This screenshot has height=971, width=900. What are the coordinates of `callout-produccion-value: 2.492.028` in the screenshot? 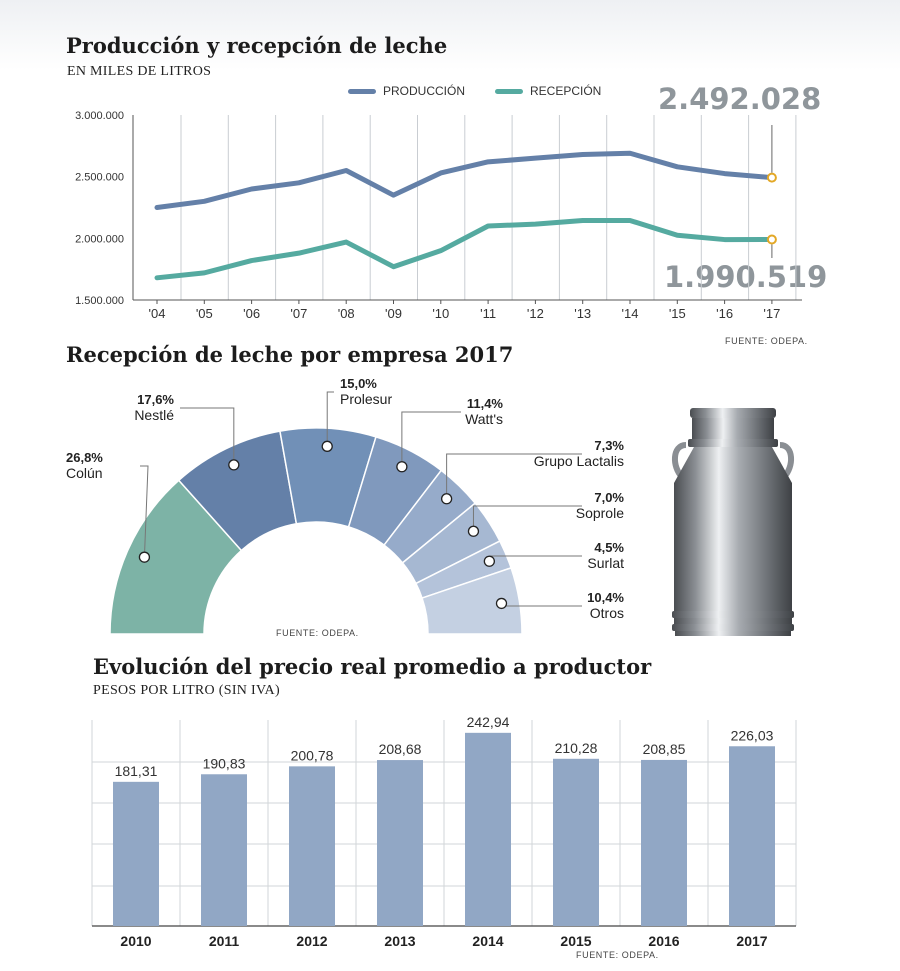 It's located at (740, 99).